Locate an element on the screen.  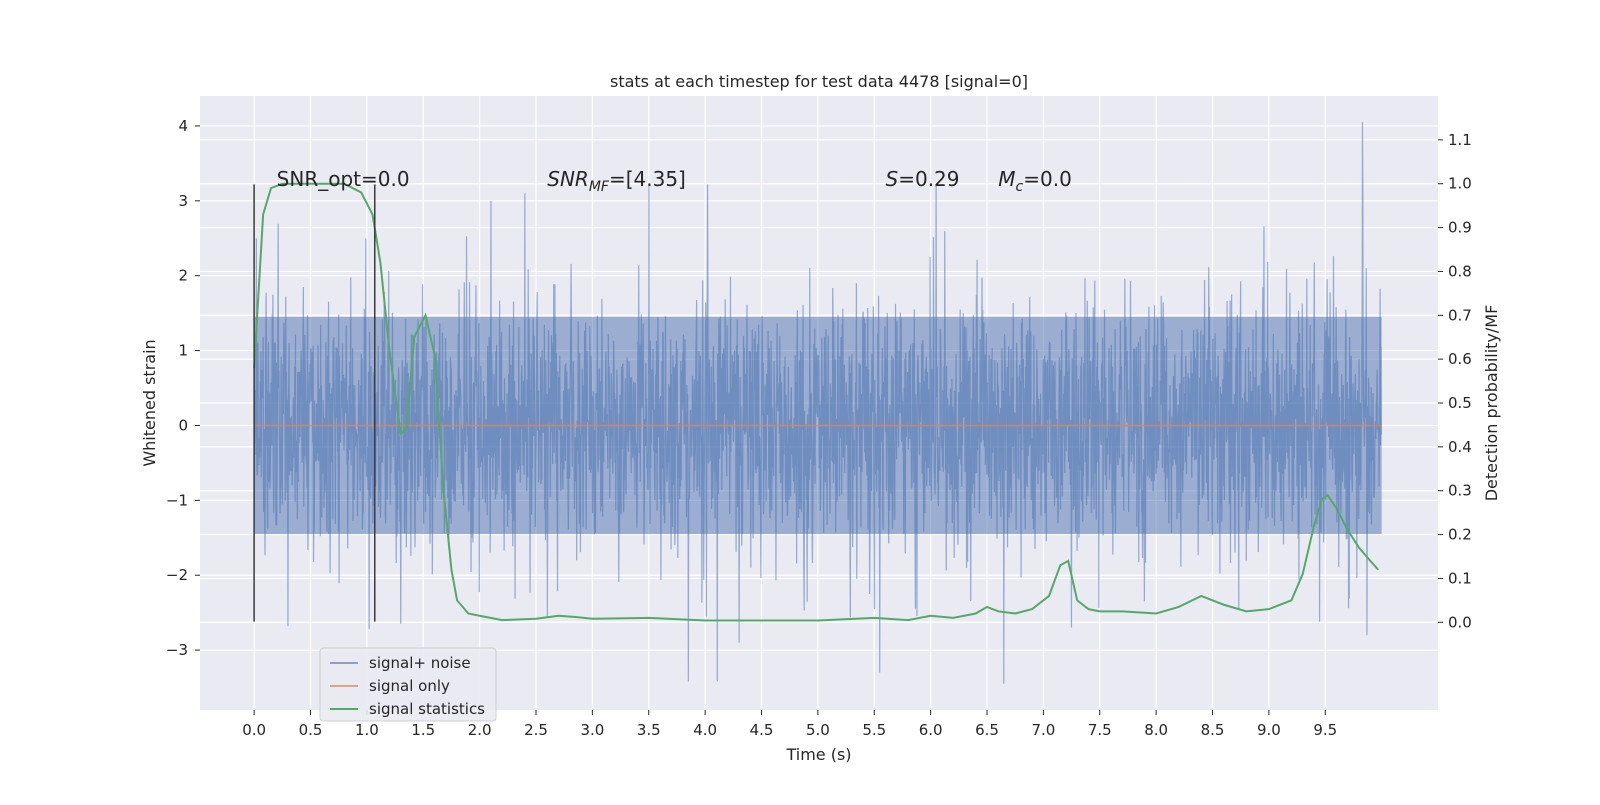
y2-tick-label: 0.3 is located at coordinates (1460, 491).